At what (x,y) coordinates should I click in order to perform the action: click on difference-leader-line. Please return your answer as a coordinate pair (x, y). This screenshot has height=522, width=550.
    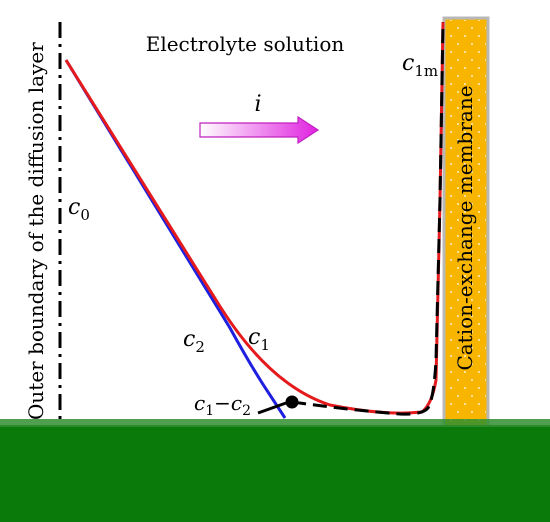
    Looking at the image, I should click on (272, 408).